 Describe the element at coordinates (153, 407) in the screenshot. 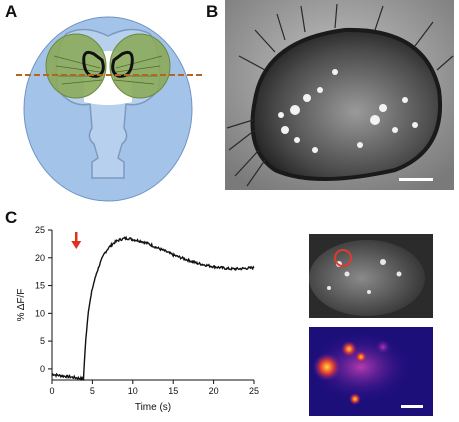

I see `x-axis-label: Time (s)` at that location.